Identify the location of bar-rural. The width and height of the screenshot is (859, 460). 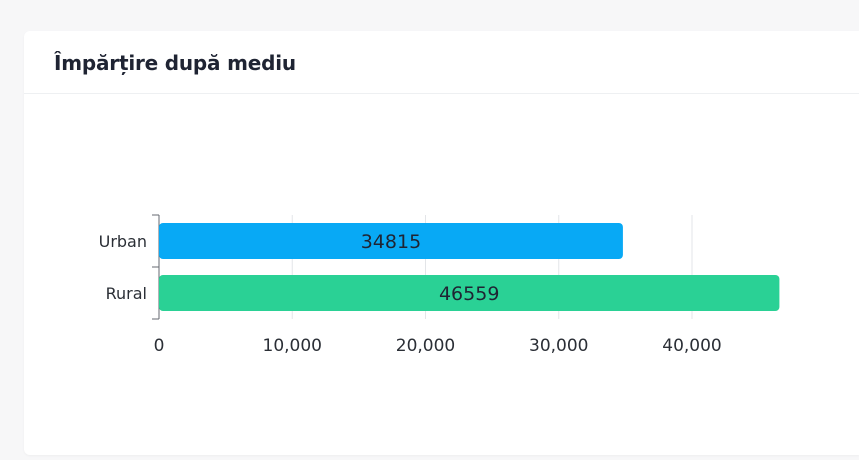
(469, 293).